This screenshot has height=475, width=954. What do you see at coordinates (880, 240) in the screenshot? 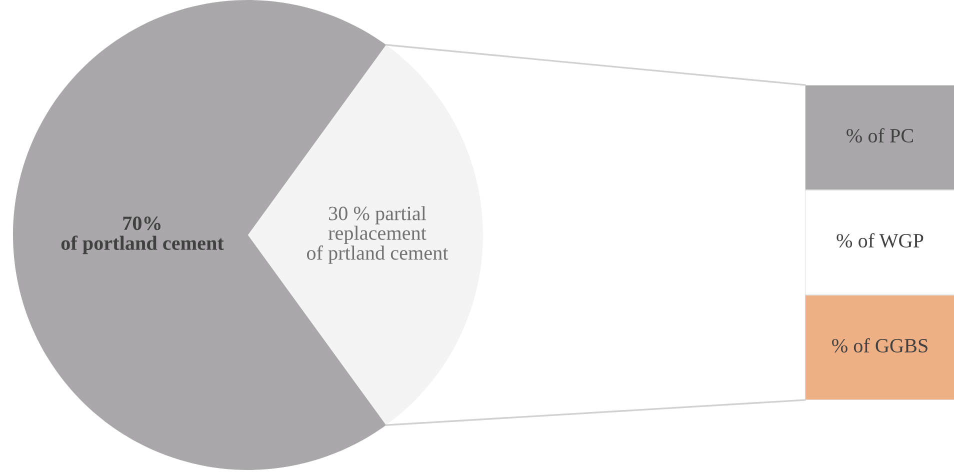
I see `text: % of WGP` at bounding box center [880, 240].